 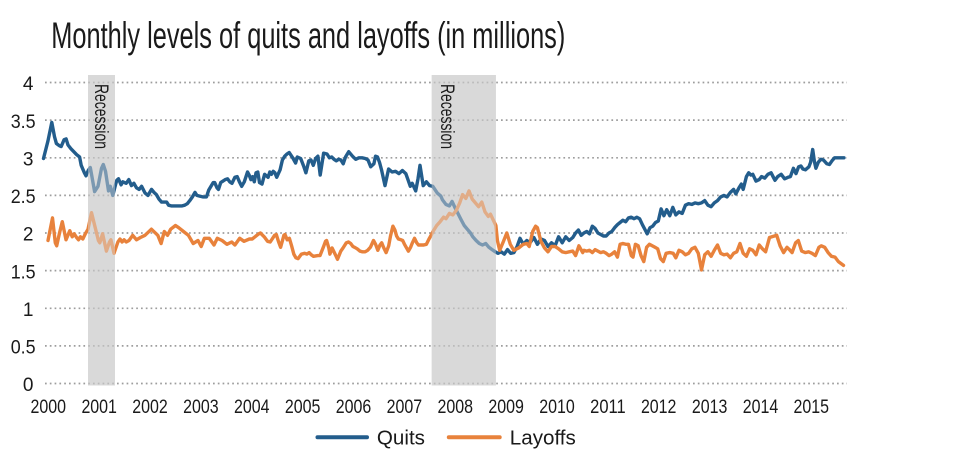 I want to click on svg-text: 2005, so click(x=303, y=407).